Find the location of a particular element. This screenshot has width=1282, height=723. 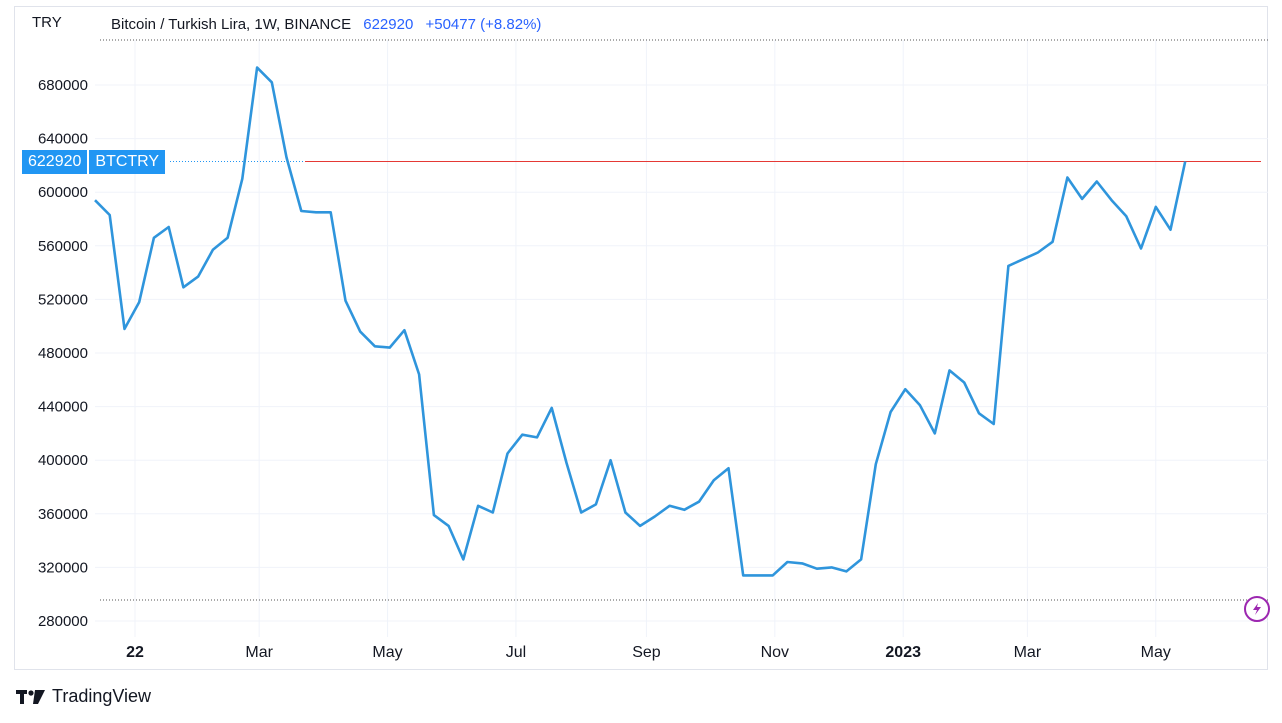

y-tick-label: 560000 is located at coordinates (63, 246).